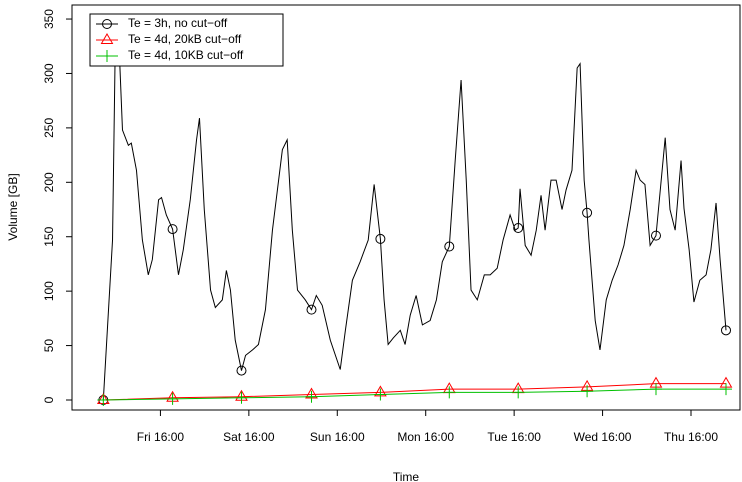 The image size is (742, 482). Describe the element at coordinates (161, 437) in the screenshot. I see `x-tick-label: Fri 16:00` at that location.